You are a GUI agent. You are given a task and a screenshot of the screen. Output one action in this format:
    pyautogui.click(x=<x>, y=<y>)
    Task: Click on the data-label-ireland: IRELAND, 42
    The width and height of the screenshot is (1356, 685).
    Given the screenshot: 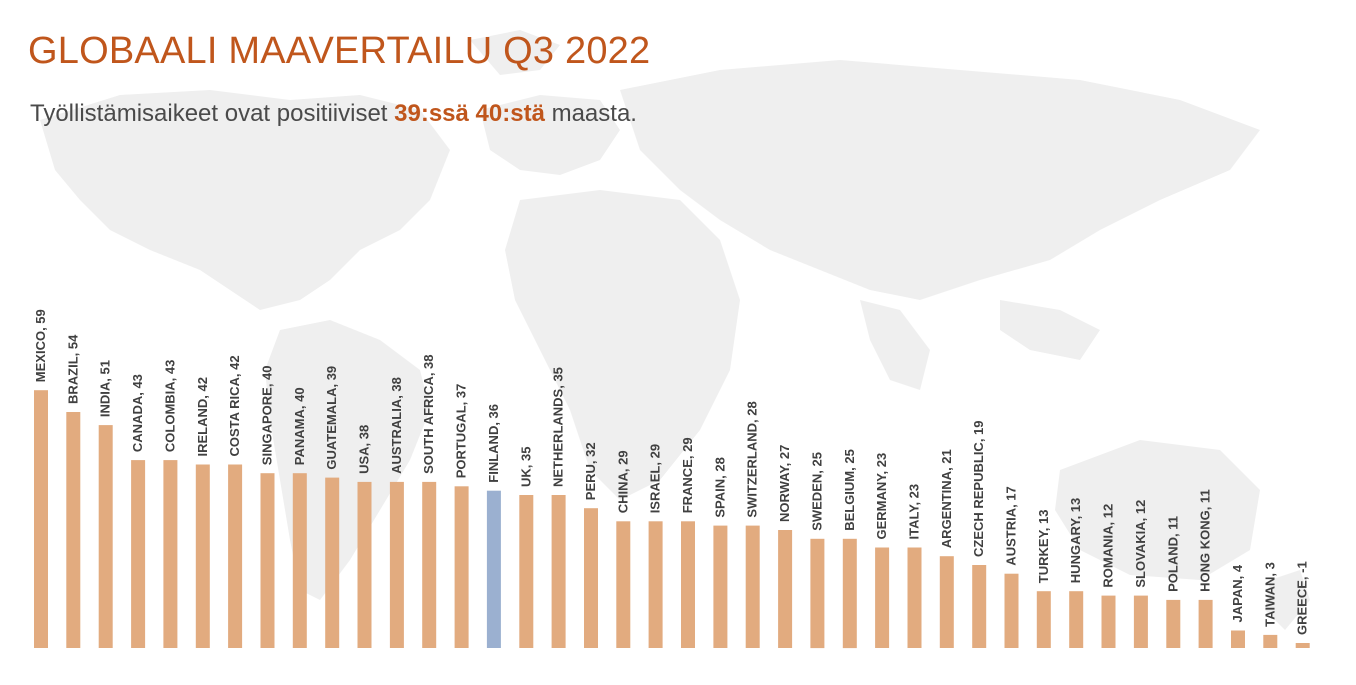 What is the action you would take?
    pyautogui.click(x=202, y=416)
    